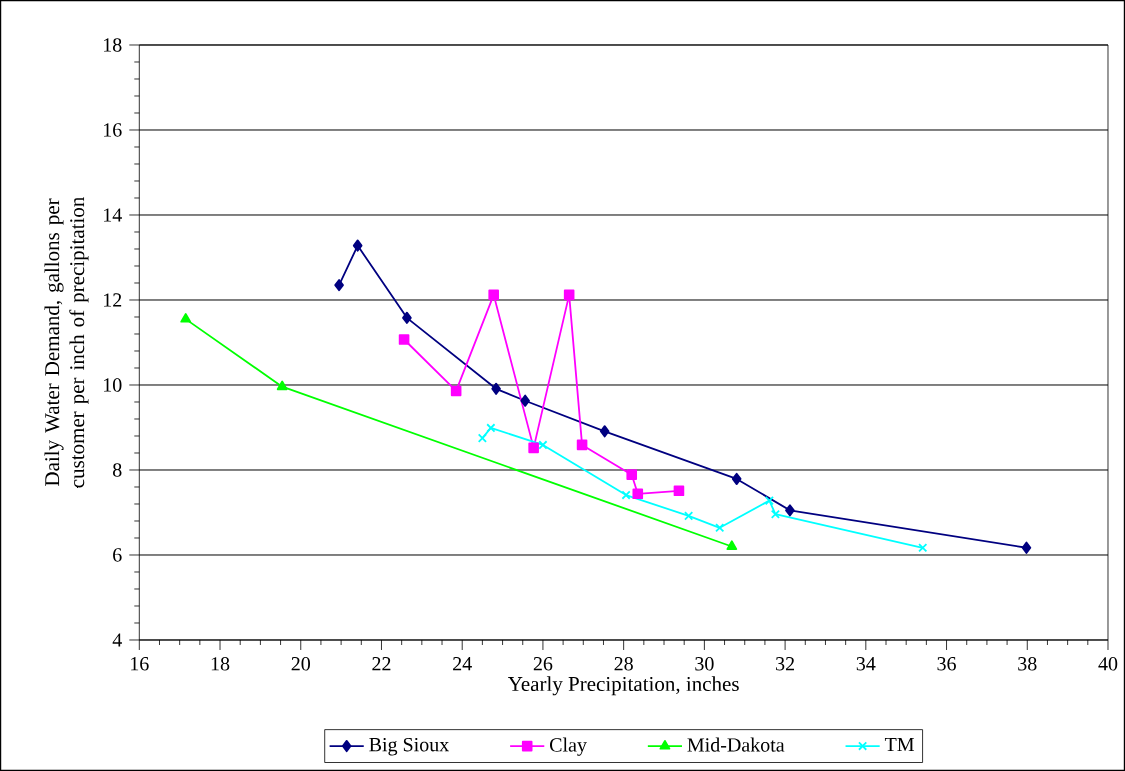 Image resolution: width=1125 pixels, height=771 pixels. I want to click on x-tick-label: 20, so click(301, 664).